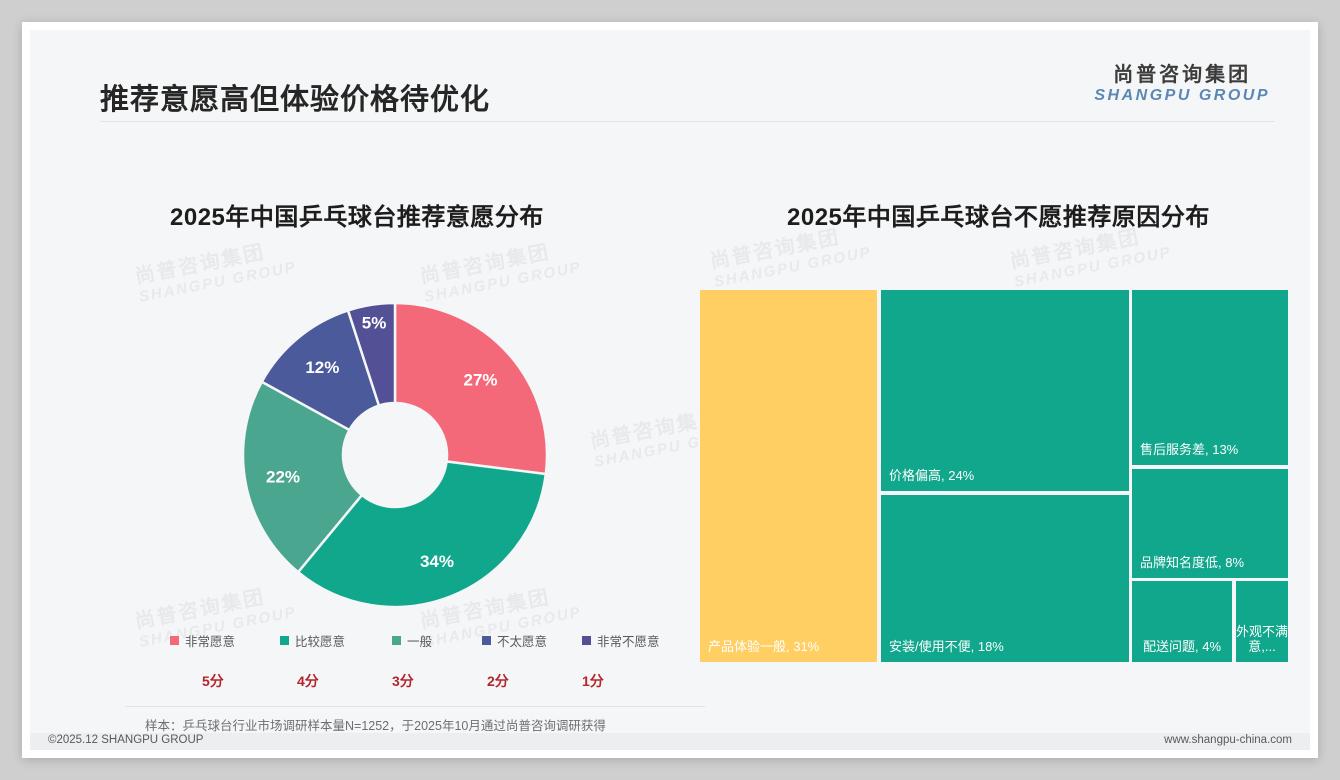 The width and height of the screenshot is (1340, 780). Describe the element at coordinates (480, 380) in the screenshot. I see `donut-slice-label: 27%` at that location.